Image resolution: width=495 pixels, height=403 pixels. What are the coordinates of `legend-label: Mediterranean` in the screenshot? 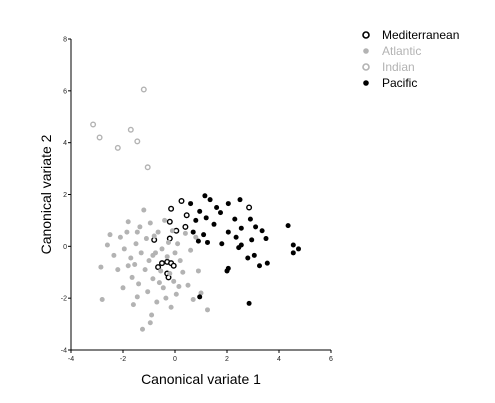 It's located at (420, 35).